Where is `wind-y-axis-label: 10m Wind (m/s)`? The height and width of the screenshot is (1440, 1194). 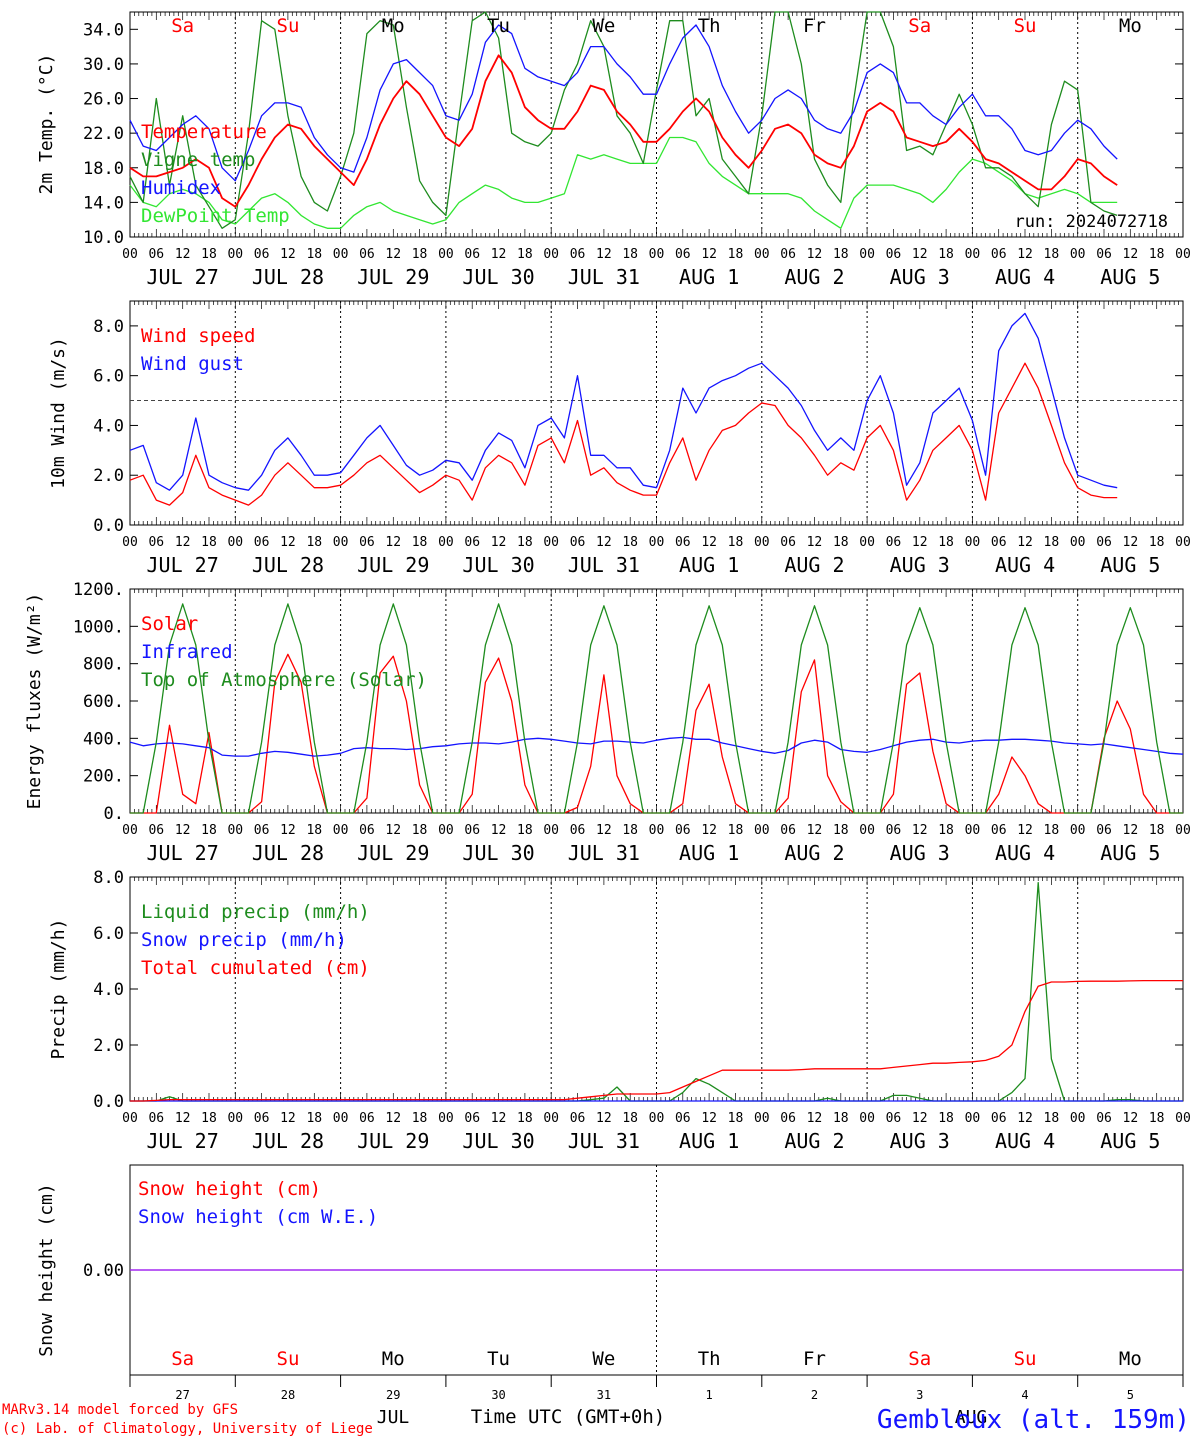 wind-y-axis-label: 10m Wind (m/s) is located at coordinates (58, 413).